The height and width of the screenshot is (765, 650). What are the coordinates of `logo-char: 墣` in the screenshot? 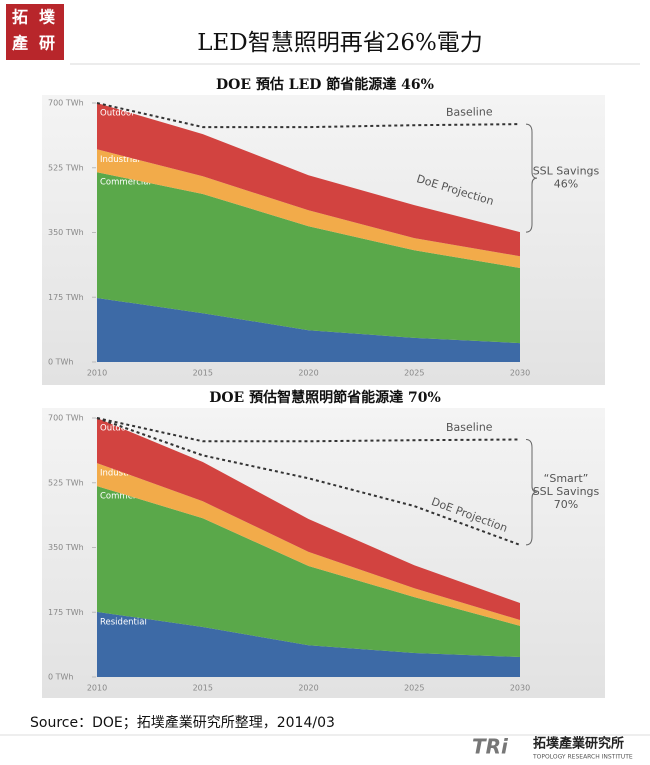 It's located at (47, 17).